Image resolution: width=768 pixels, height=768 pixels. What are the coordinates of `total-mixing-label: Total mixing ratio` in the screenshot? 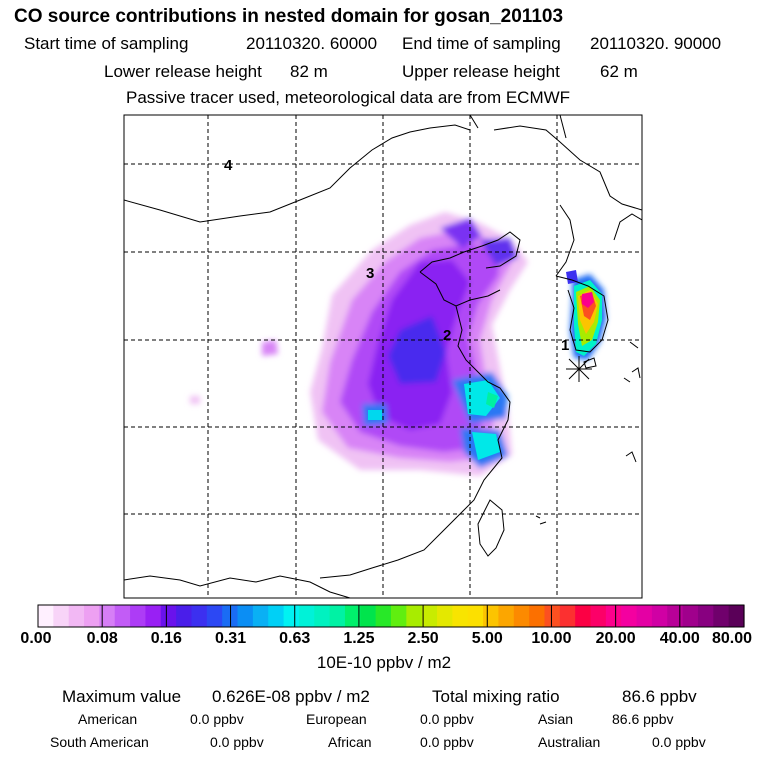 It's located at (496, 696).